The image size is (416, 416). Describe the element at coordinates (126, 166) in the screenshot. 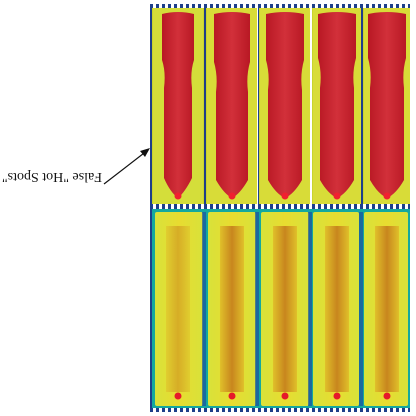

I see `annotation-arrow` at that location.